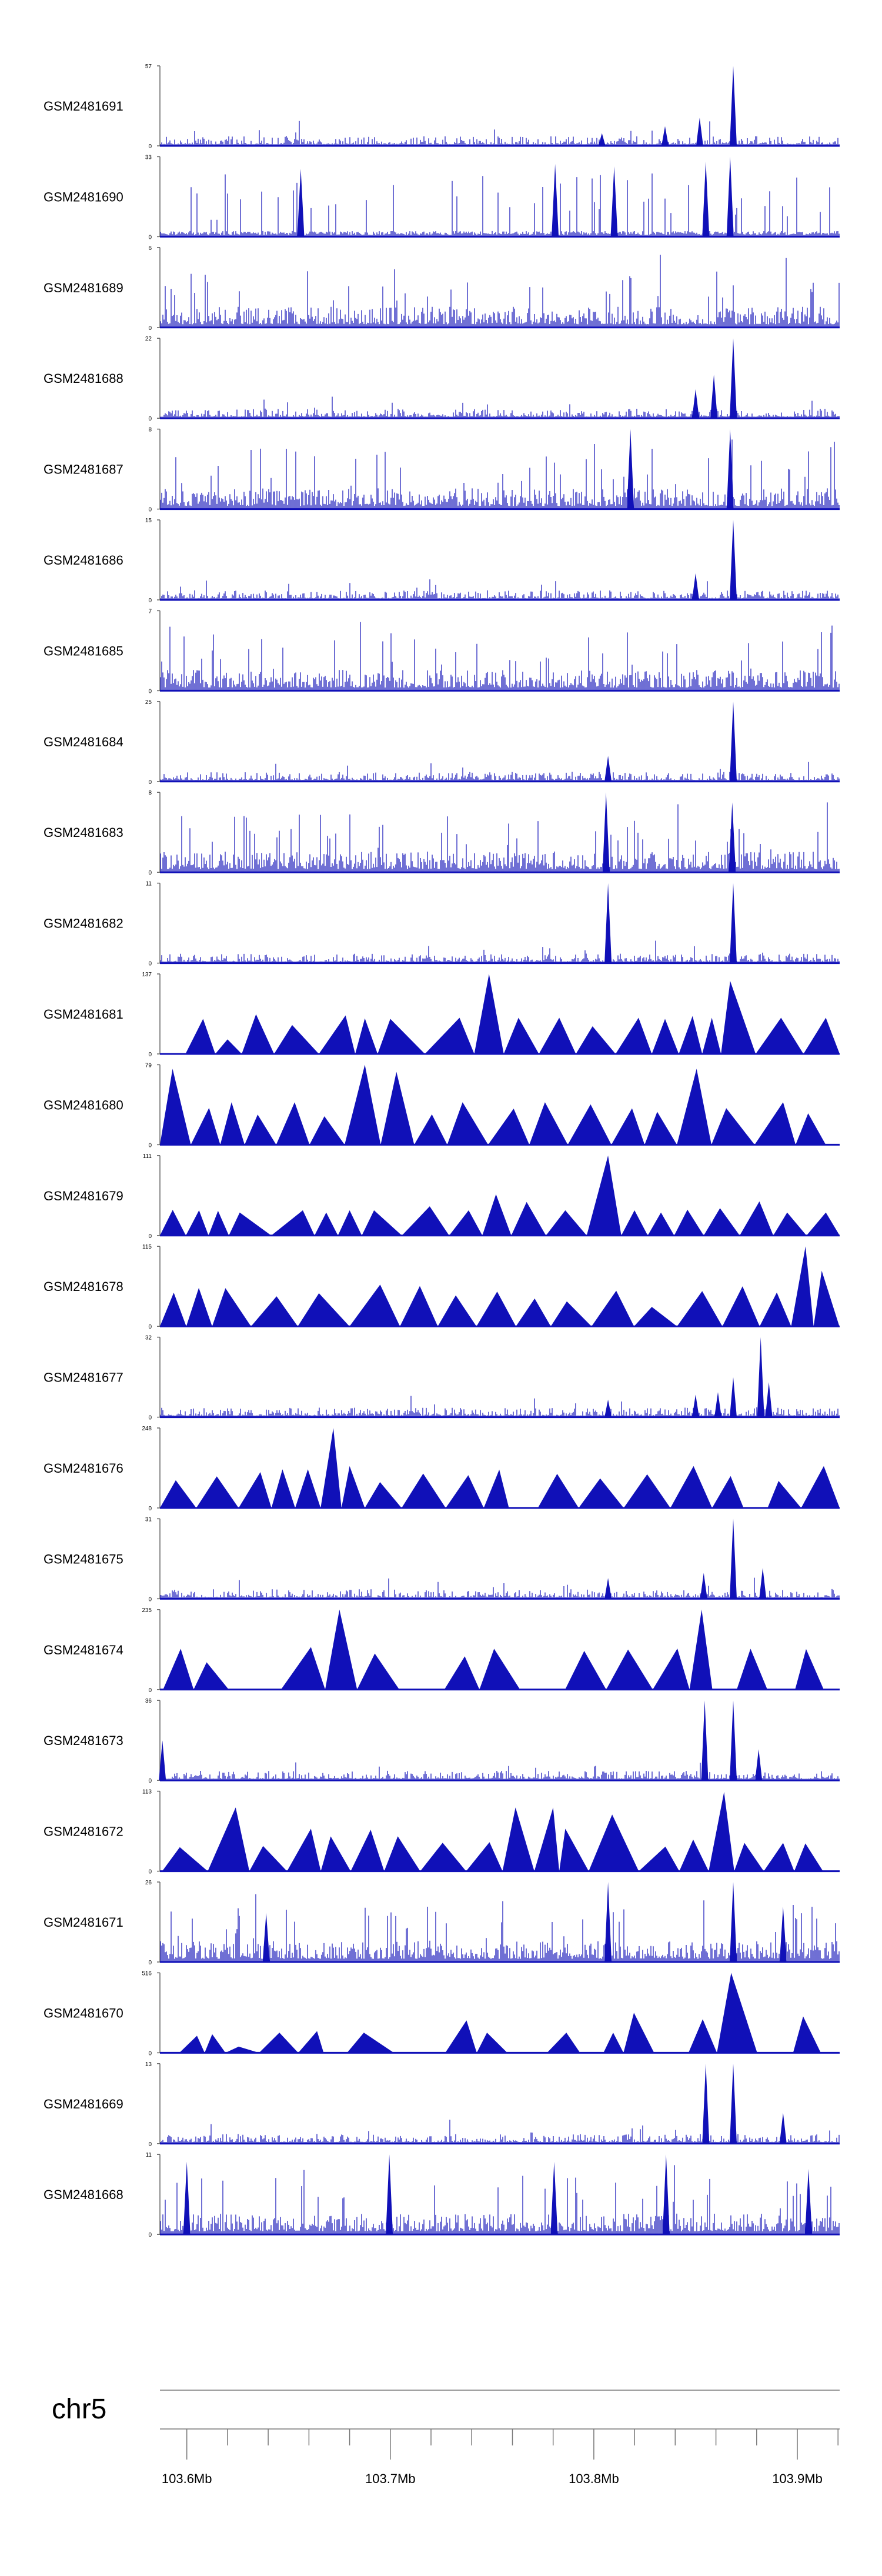  Describe the element at coordinates (83, 742) in the screenshot. I see `track-label: GSM2481684` at that location.